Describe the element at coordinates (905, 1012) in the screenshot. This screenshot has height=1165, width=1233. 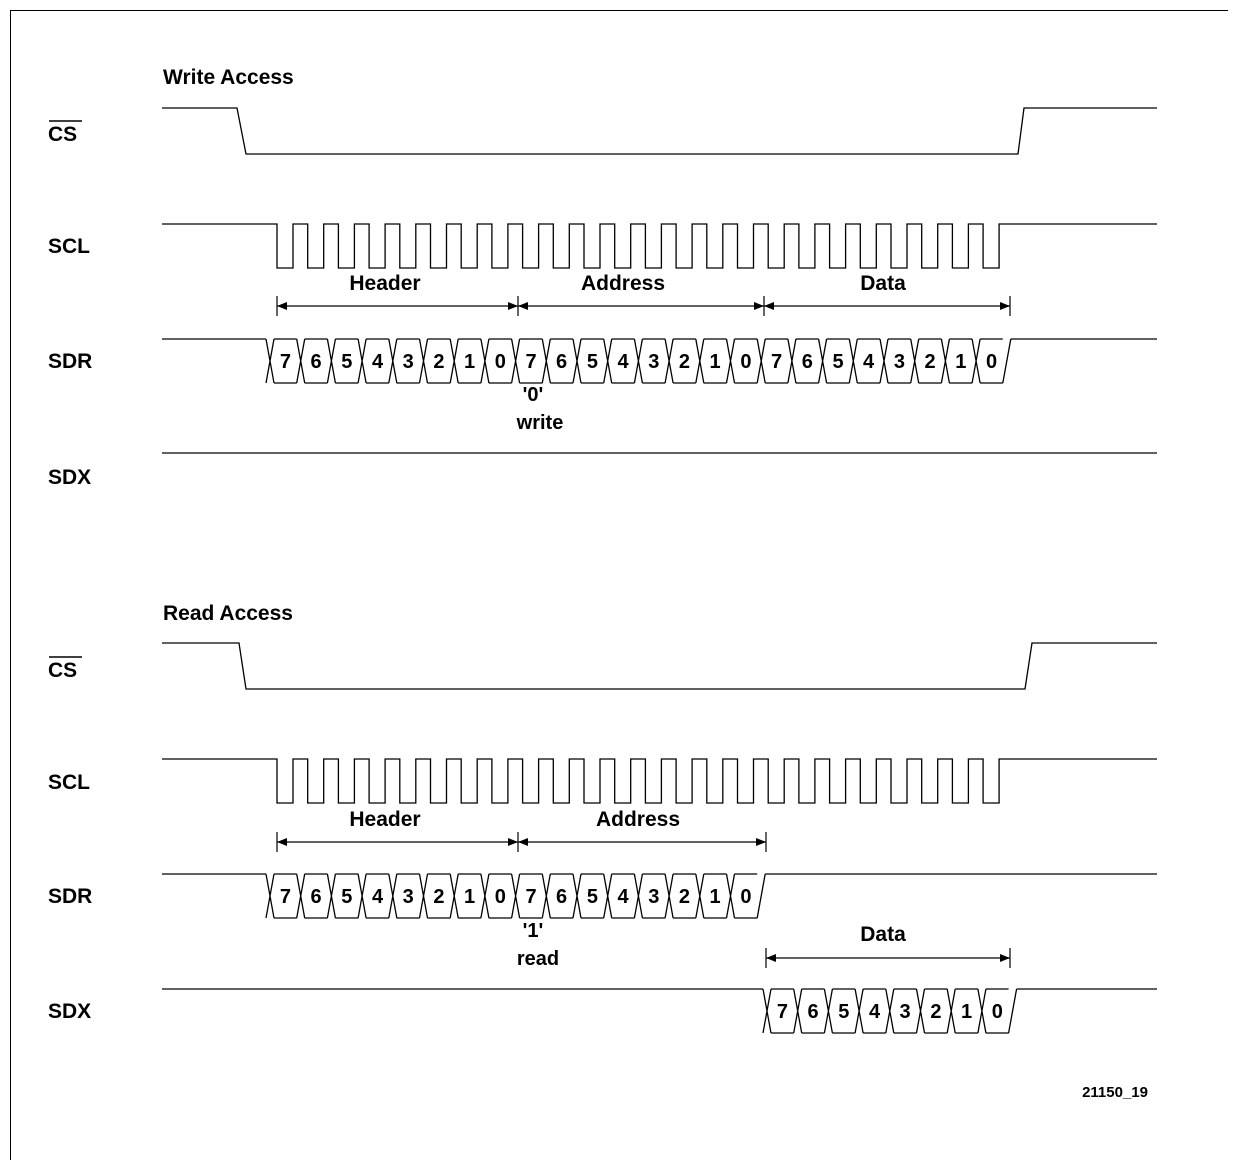
I see `read-sdx-bit: 3` at that location.